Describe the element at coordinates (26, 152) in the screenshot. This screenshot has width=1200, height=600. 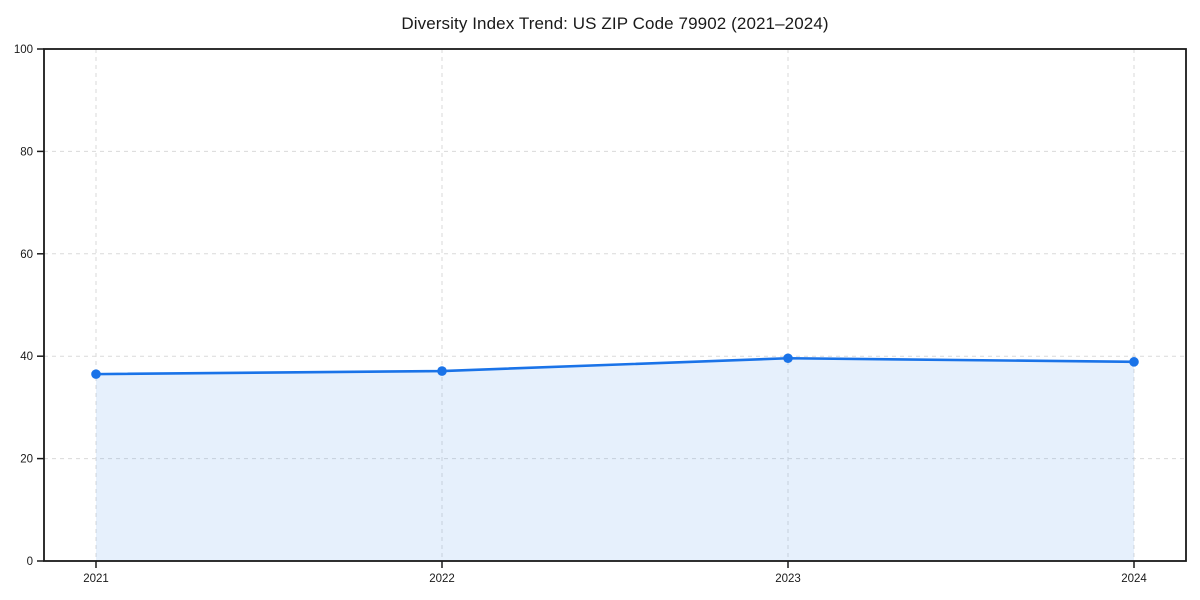
I see `y-tick-label: 80` at that location.